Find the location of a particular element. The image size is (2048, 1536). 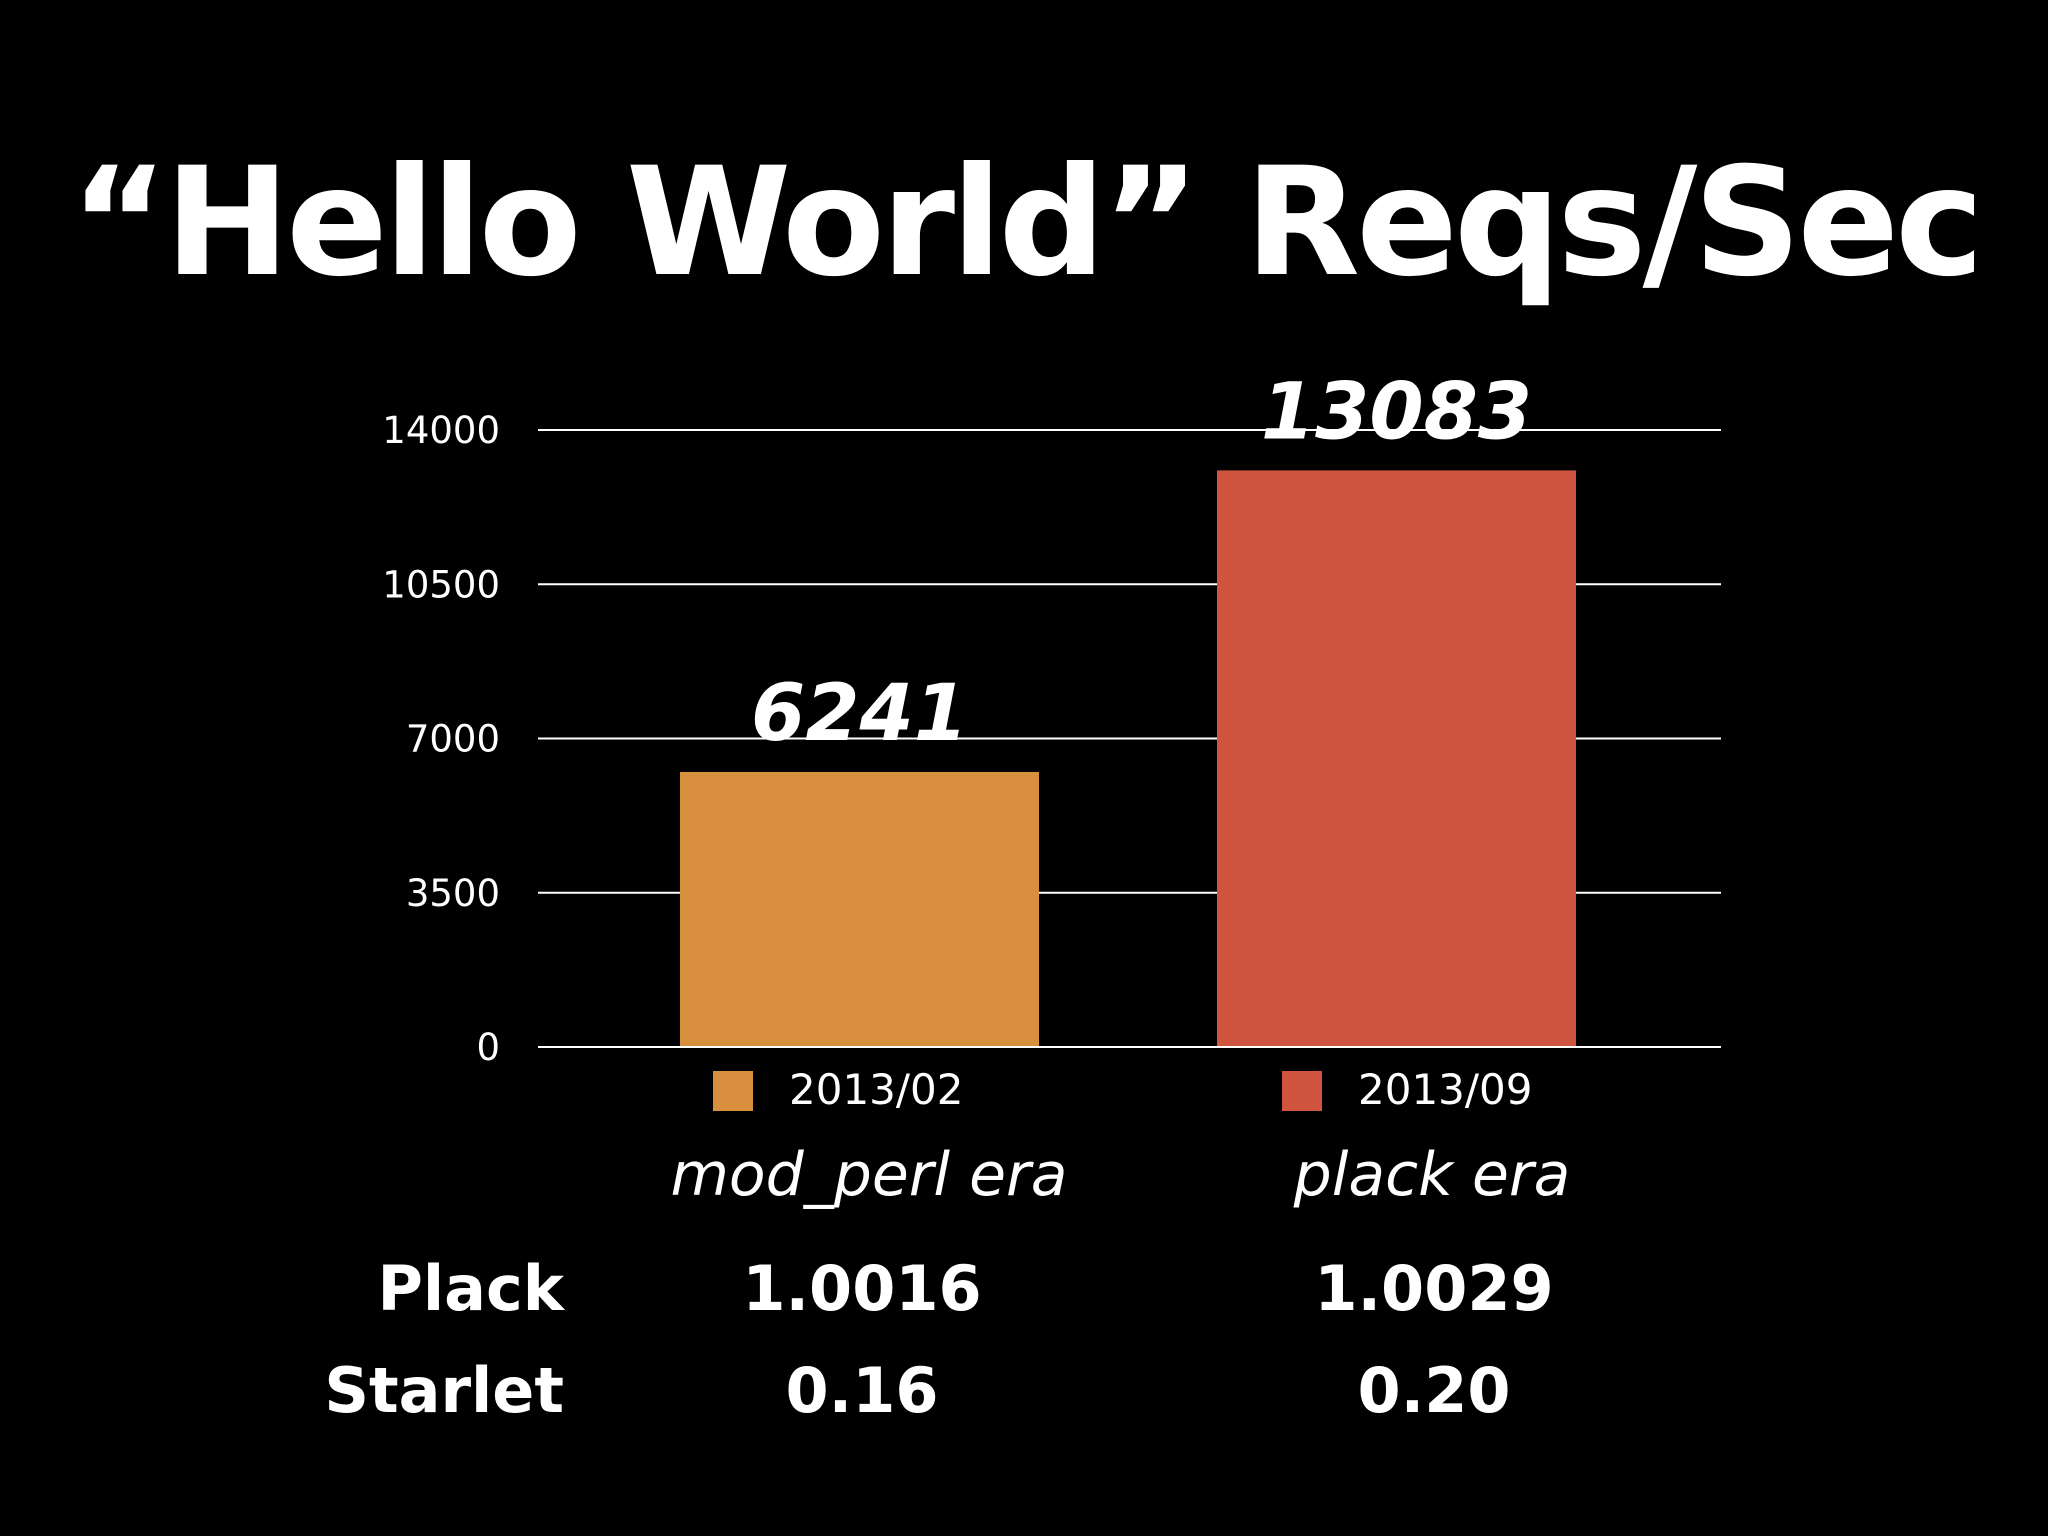

version-value: 0.20 is located at coordinates (1434, 1390).